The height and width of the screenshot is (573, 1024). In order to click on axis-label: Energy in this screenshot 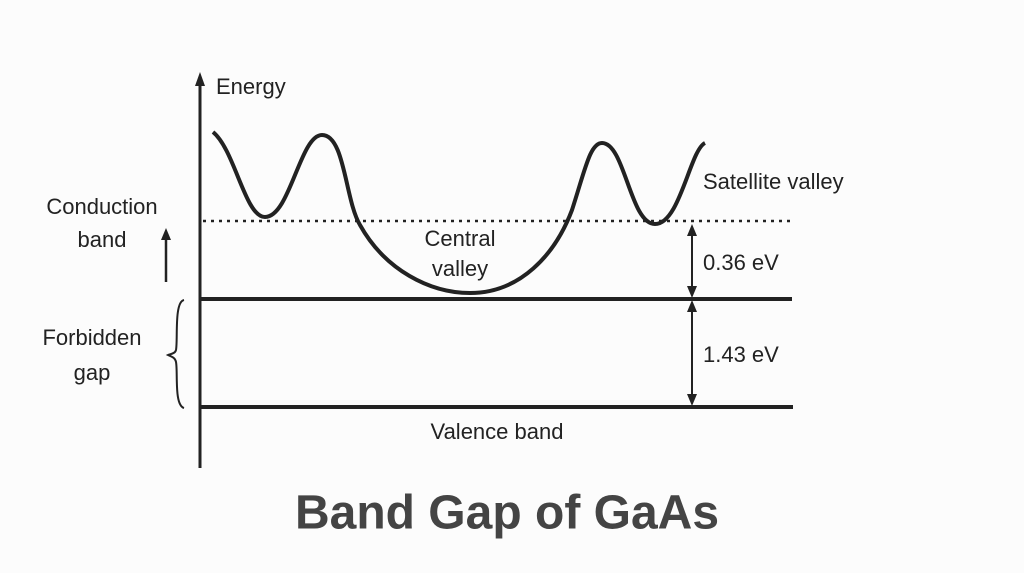, I will do `click(251, 86)`.